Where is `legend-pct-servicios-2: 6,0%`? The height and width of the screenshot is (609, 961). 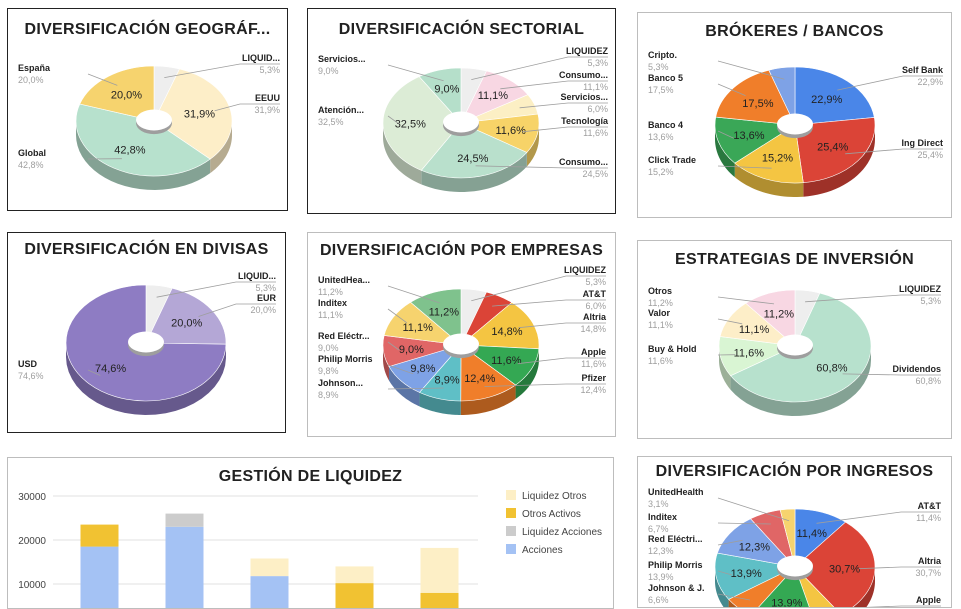
legend-pct-servicios-2: 6,0% is located at coordinates (597, 109).